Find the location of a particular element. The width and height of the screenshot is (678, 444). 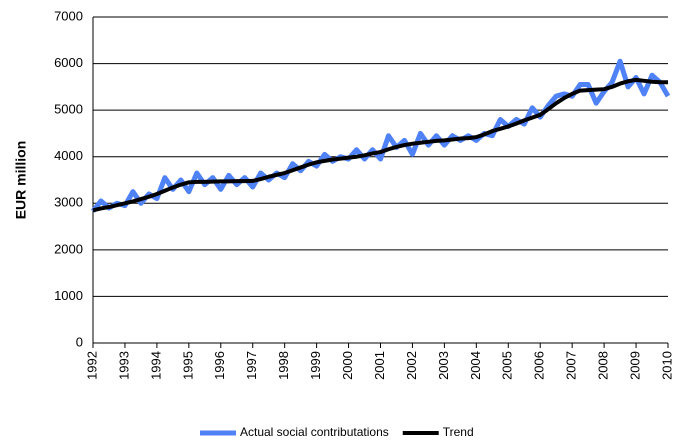

y-axis-label: EUR million is located at coordinates (21, 180).